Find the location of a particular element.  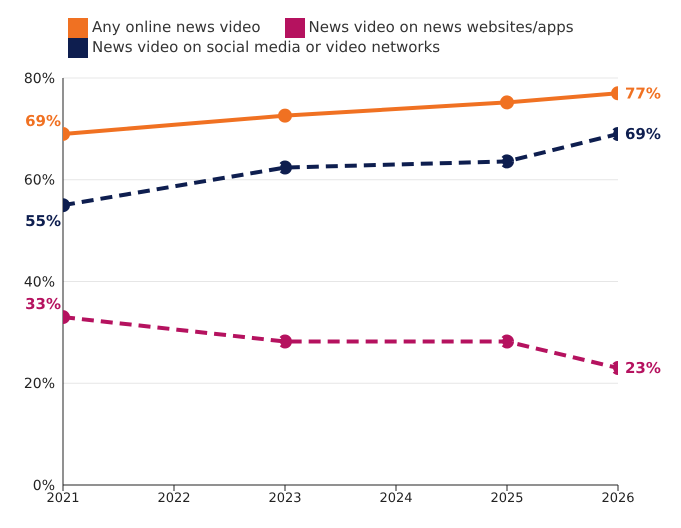

x-tick-label: 2024 is located at coordinates (396, 498).